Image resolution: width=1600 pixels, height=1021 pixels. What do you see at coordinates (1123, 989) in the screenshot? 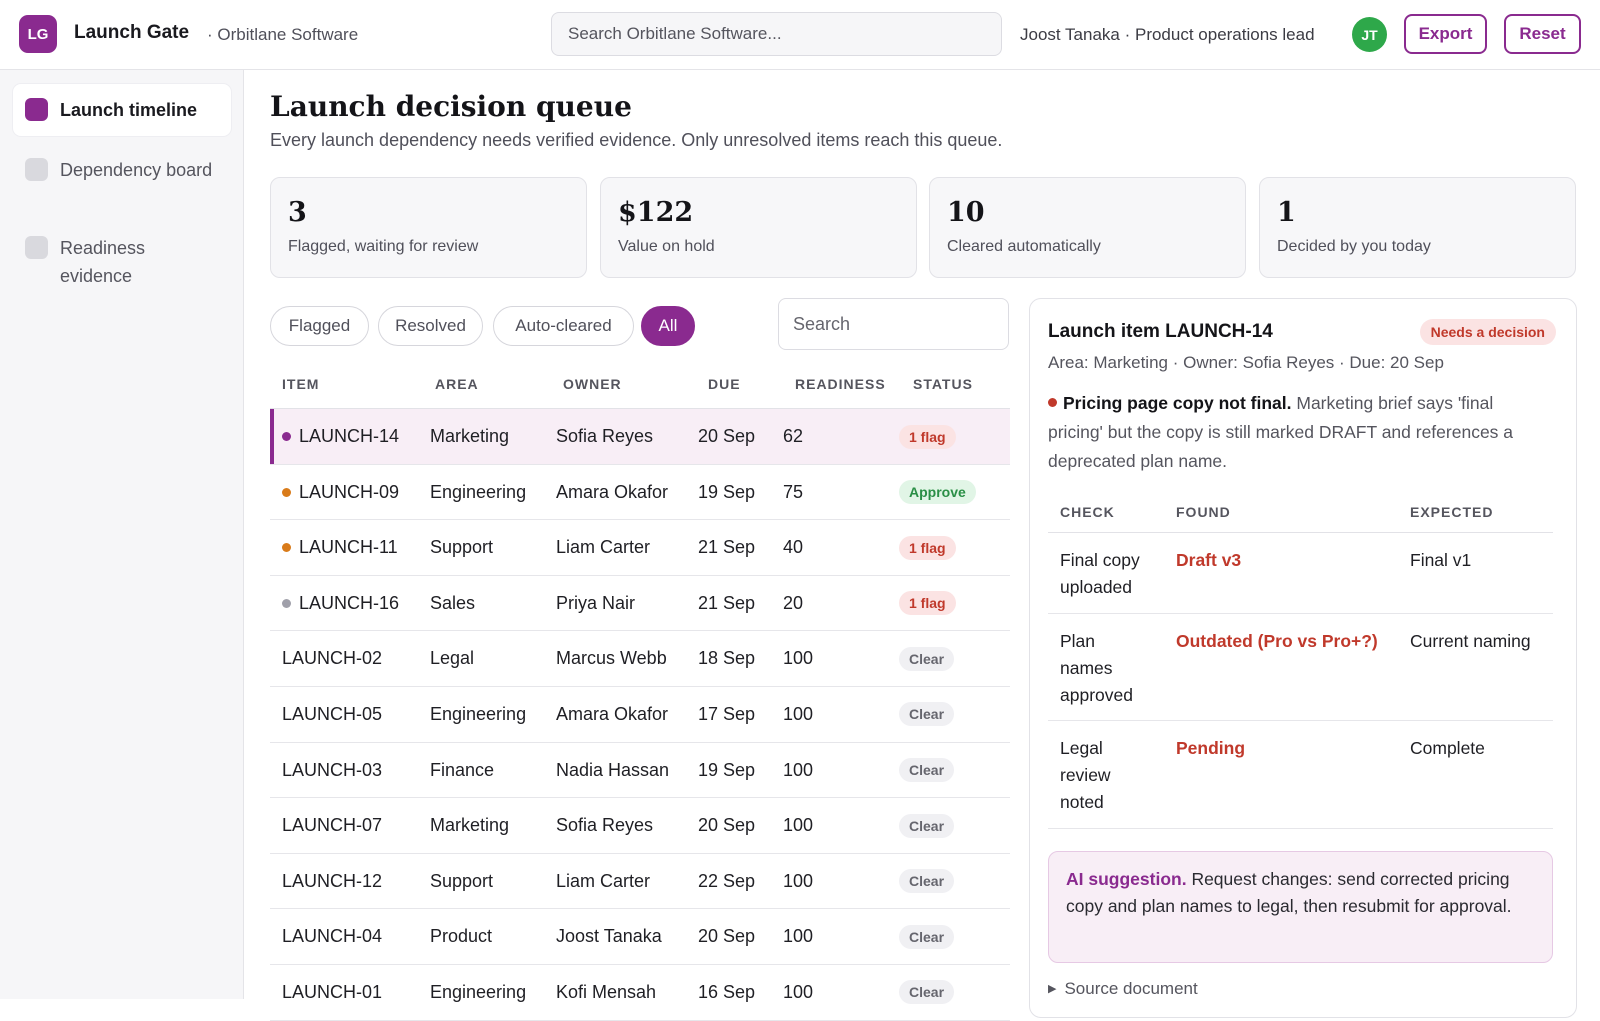
I see `source-document-toggle: ▶ Source document` at bounding box center [1123, 989].